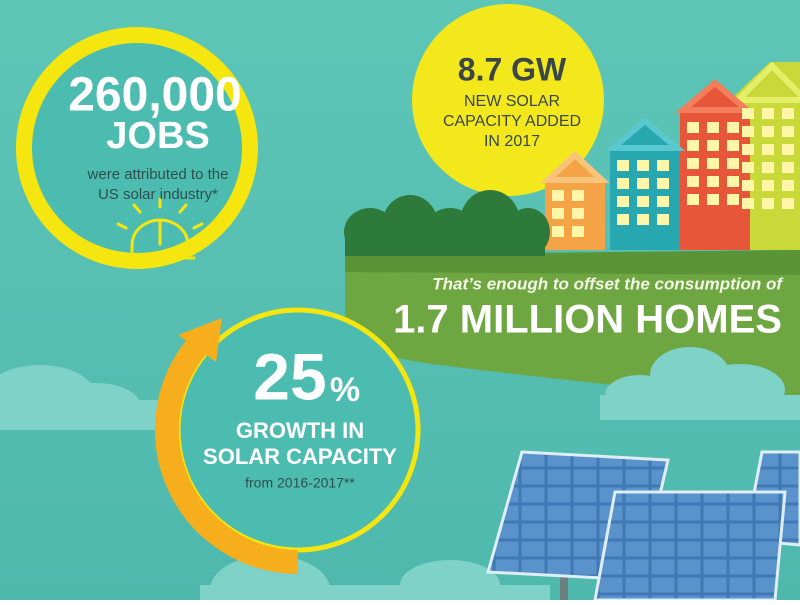 The width and height of the screenshot is (800, 605). I want to click on growth-arrow, so click(226, 455).